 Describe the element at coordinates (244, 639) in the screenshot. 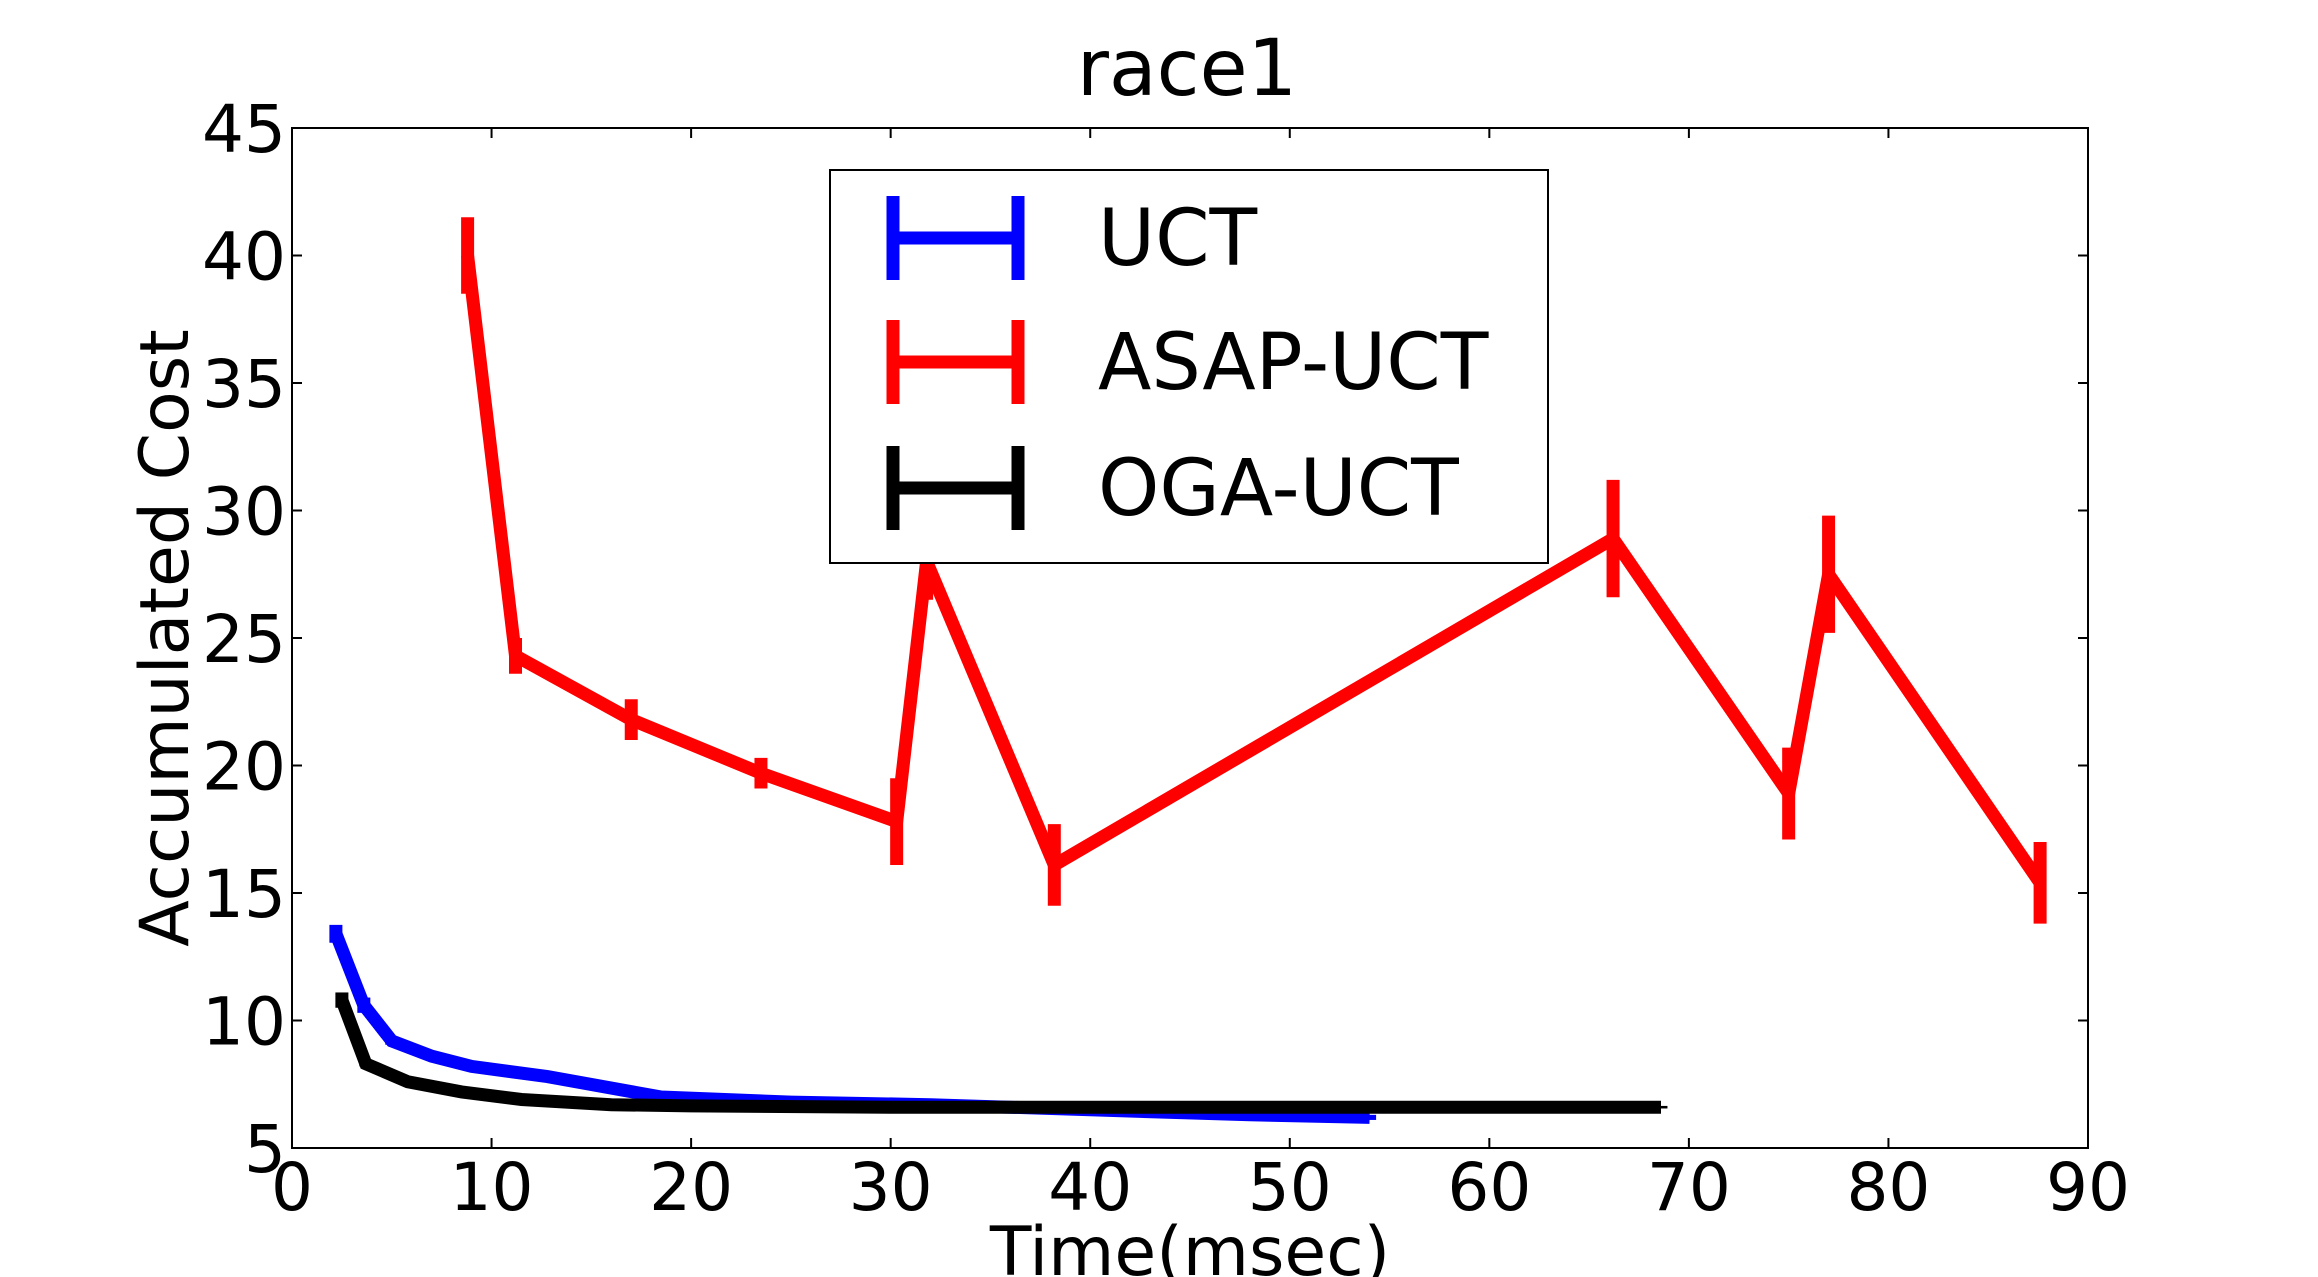

I see `y-tick-label: 25` at that location.